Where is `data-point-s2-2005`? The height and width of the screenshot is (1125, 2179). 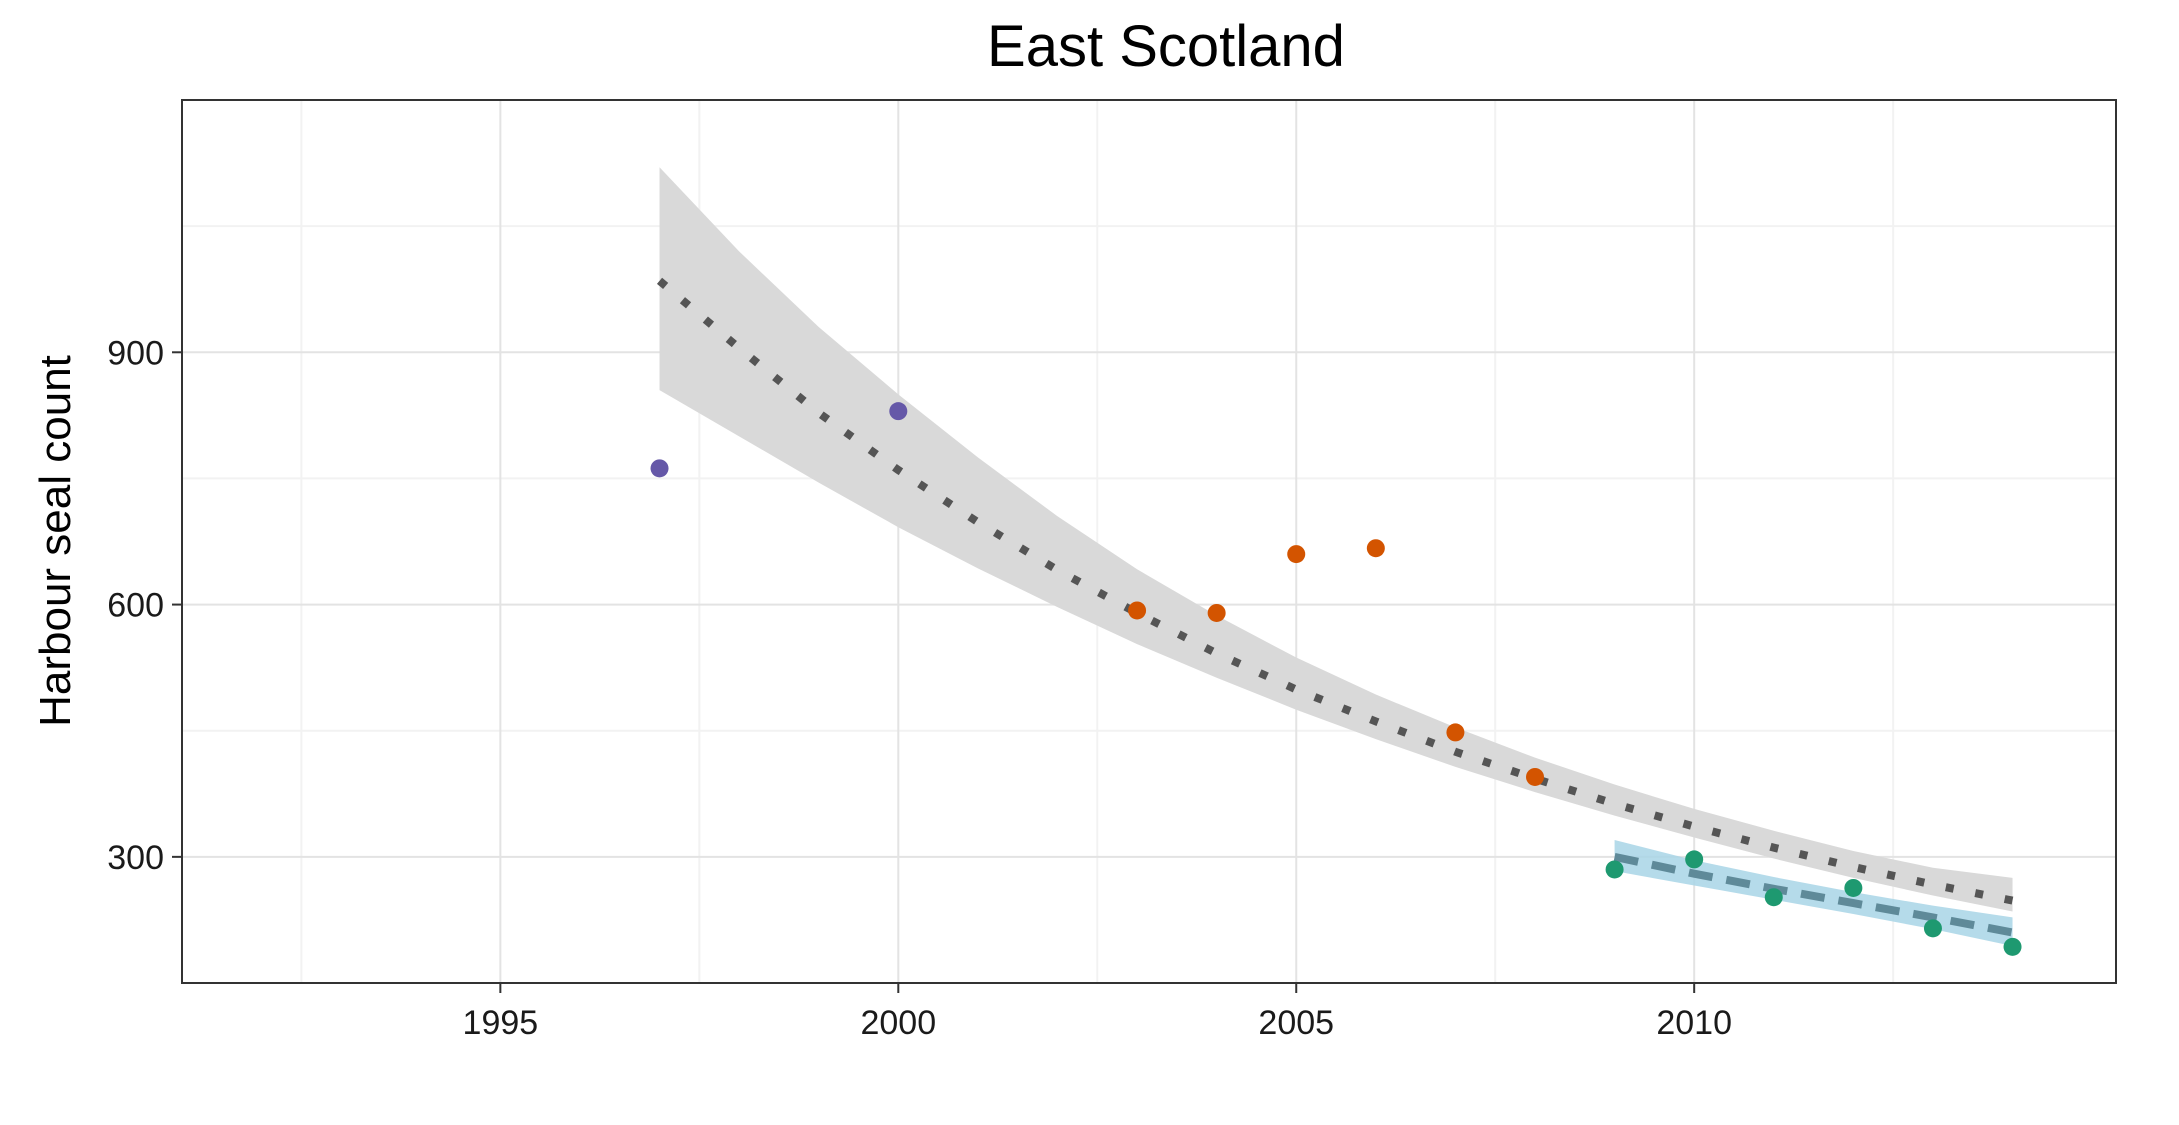 data-point-s2-2005 is located at coordinates (1296, 554).